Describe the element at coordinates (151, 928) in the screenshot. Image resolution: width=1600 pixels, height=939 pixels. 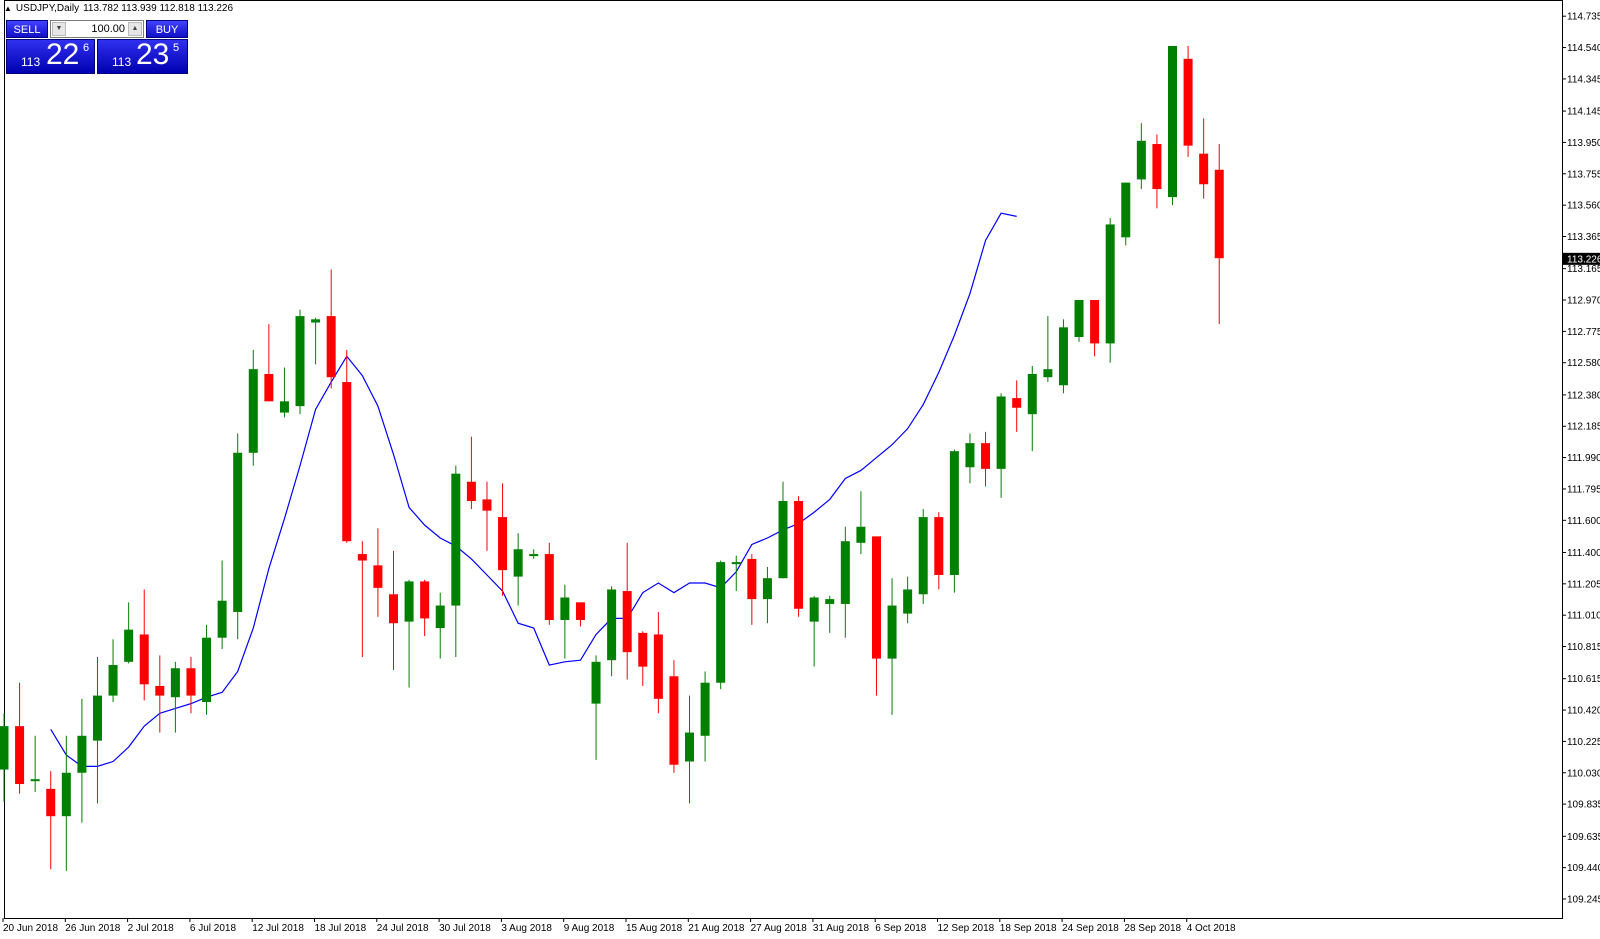
I see `x-tick-label: 2 Jul 2018` at that location.